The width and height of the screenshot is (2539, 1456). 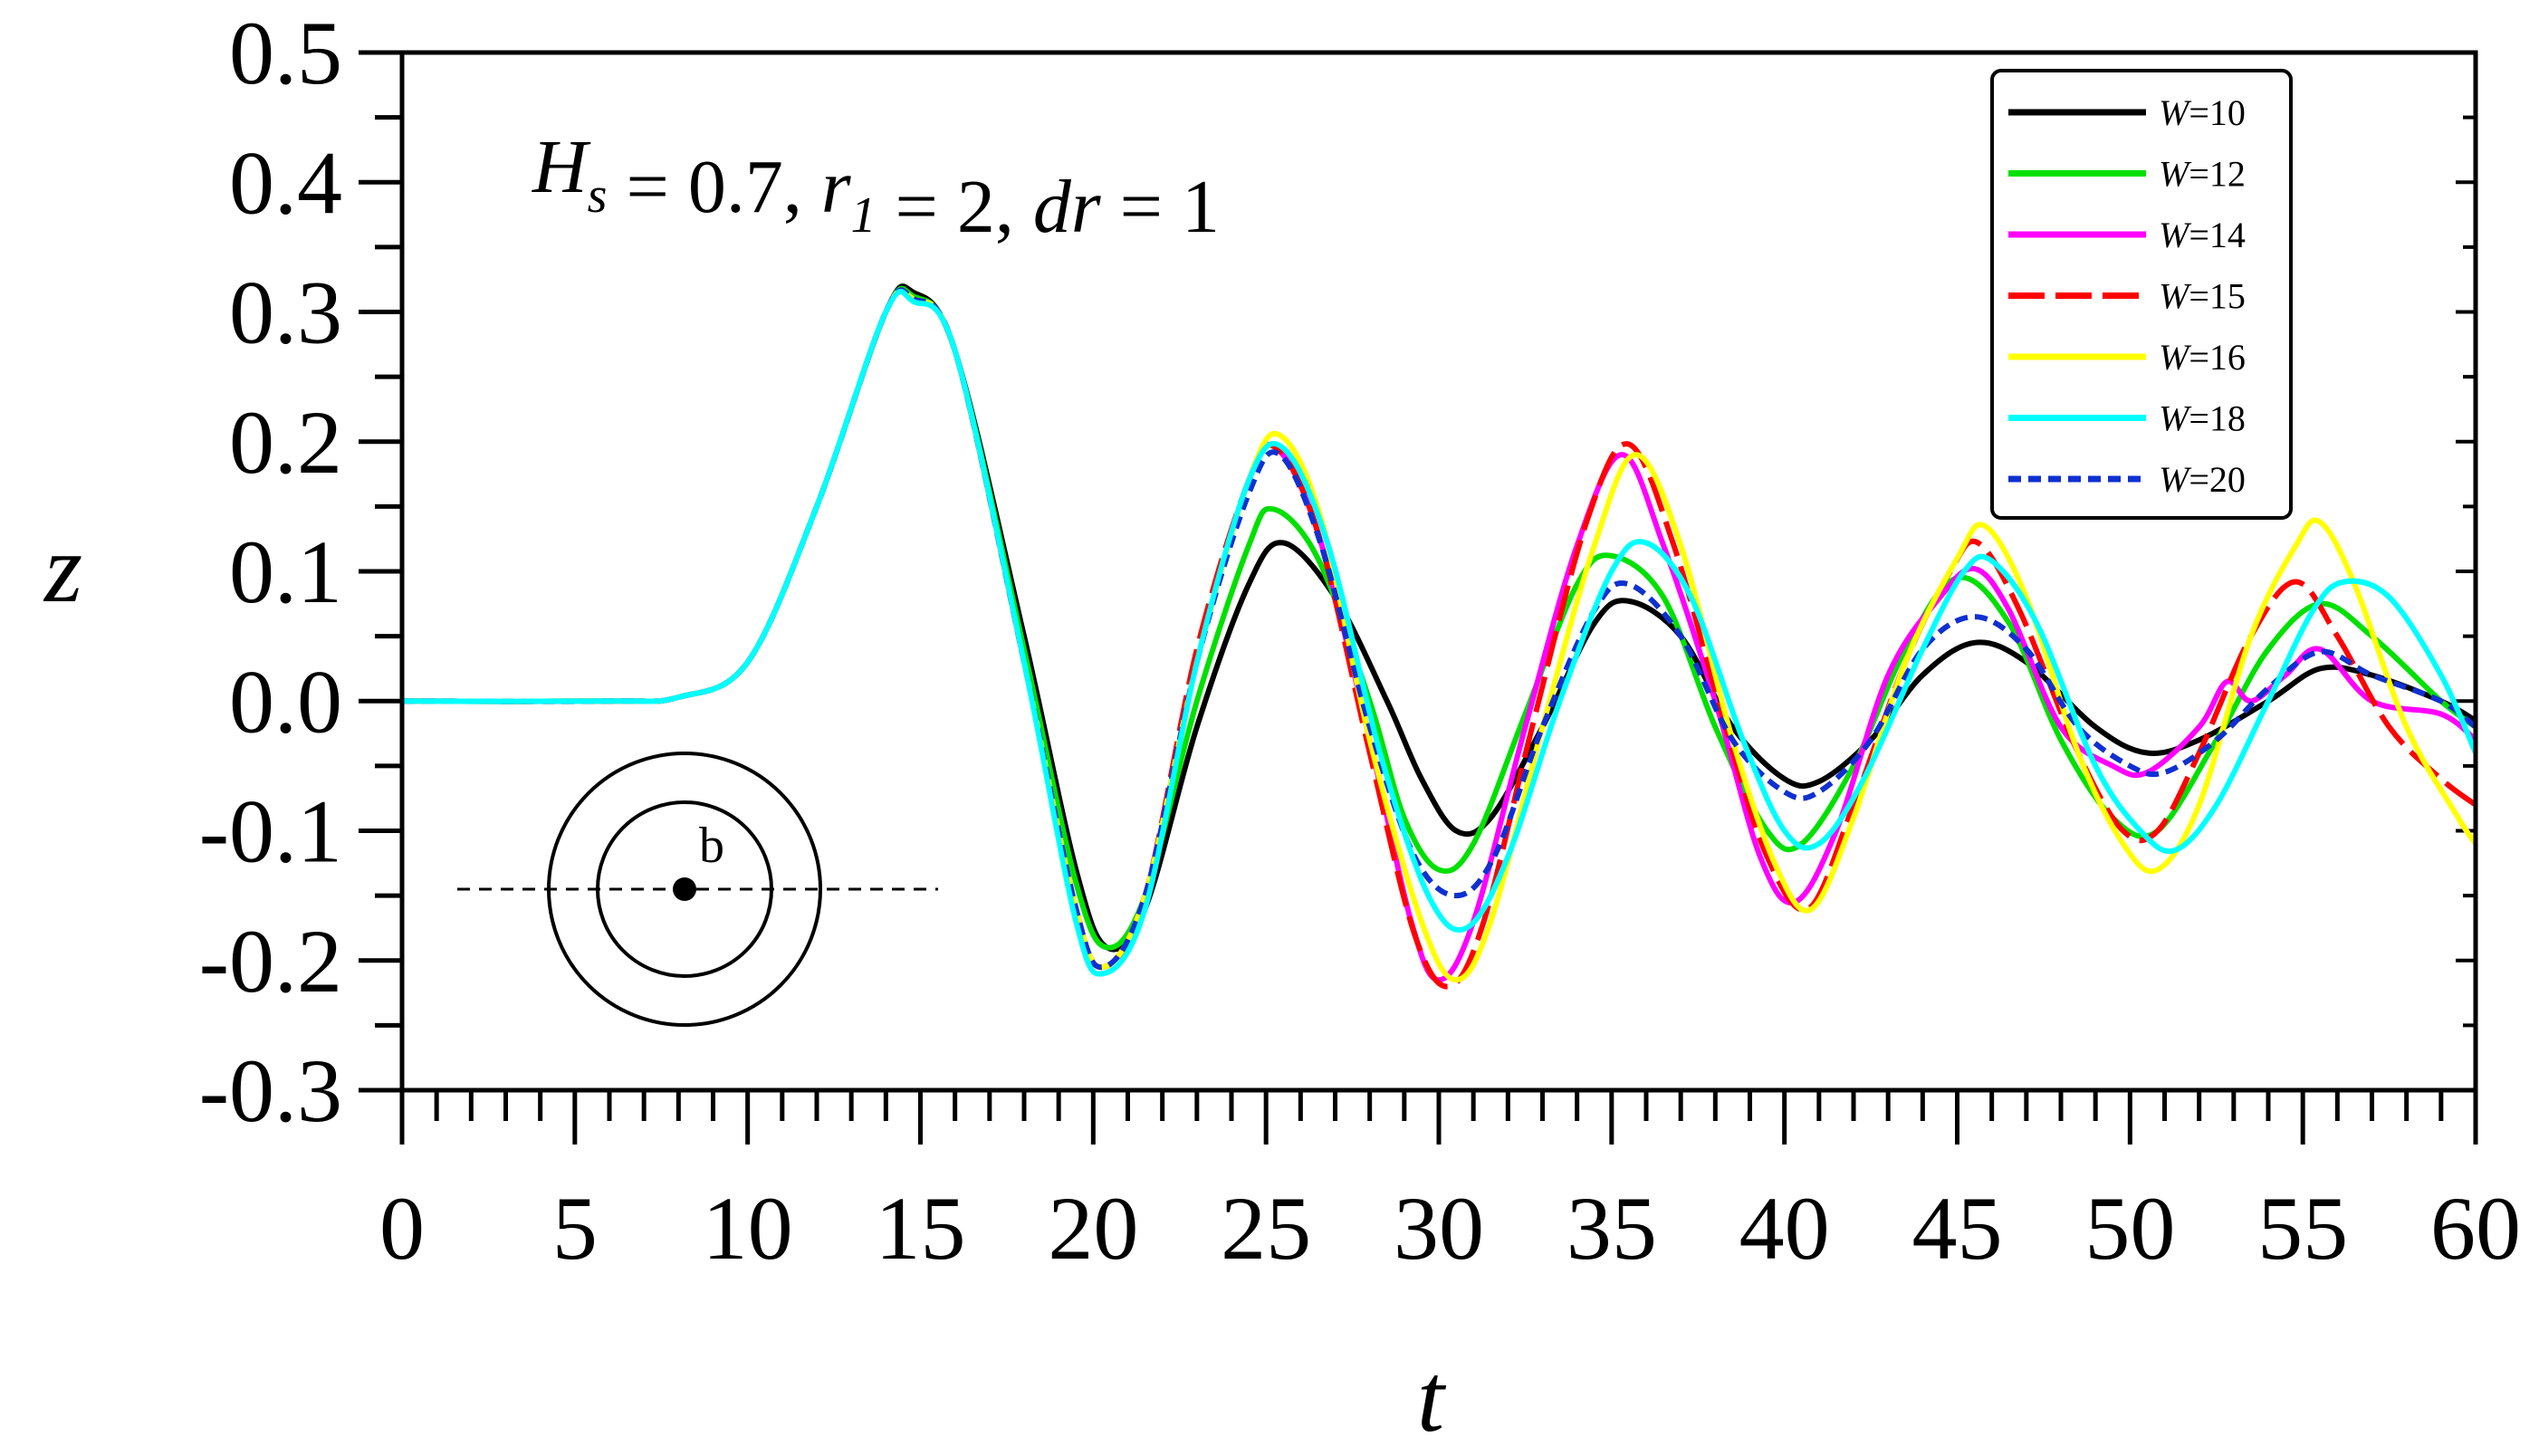 What do you see at coordinates (285, 182) in the screenshot?
I see `y-tick-label: 0.4` at bounding box center [285, 182].